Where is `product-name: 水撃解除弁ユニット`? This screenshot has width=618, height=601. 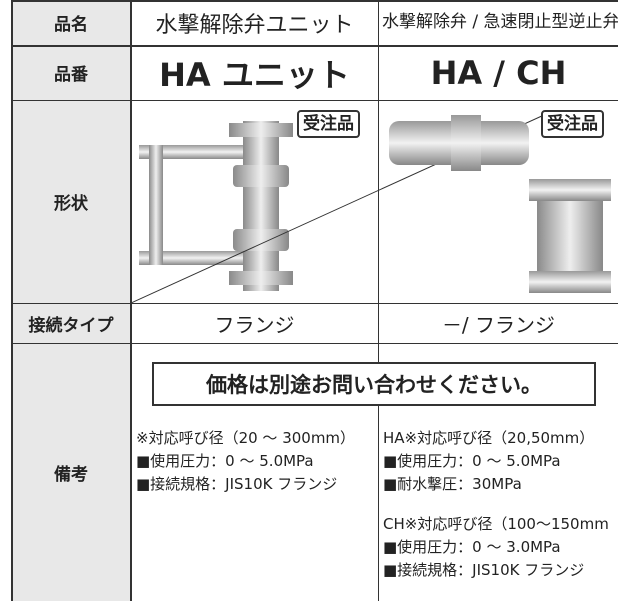
product-name: 水撃解除弁ユニット is located at coordinates (254, 25).